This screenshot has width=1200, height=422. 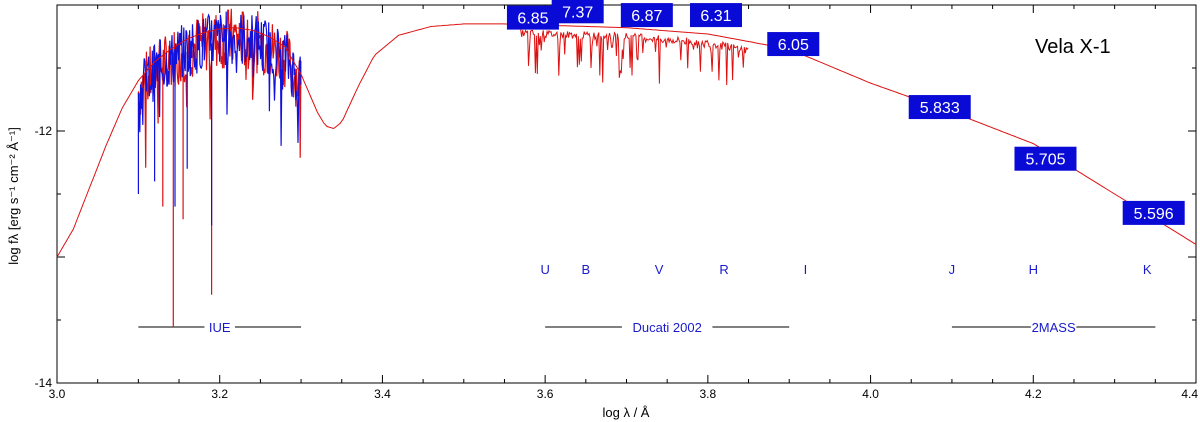 I want to click on filter-label: H, so click(x=1033, y=269).